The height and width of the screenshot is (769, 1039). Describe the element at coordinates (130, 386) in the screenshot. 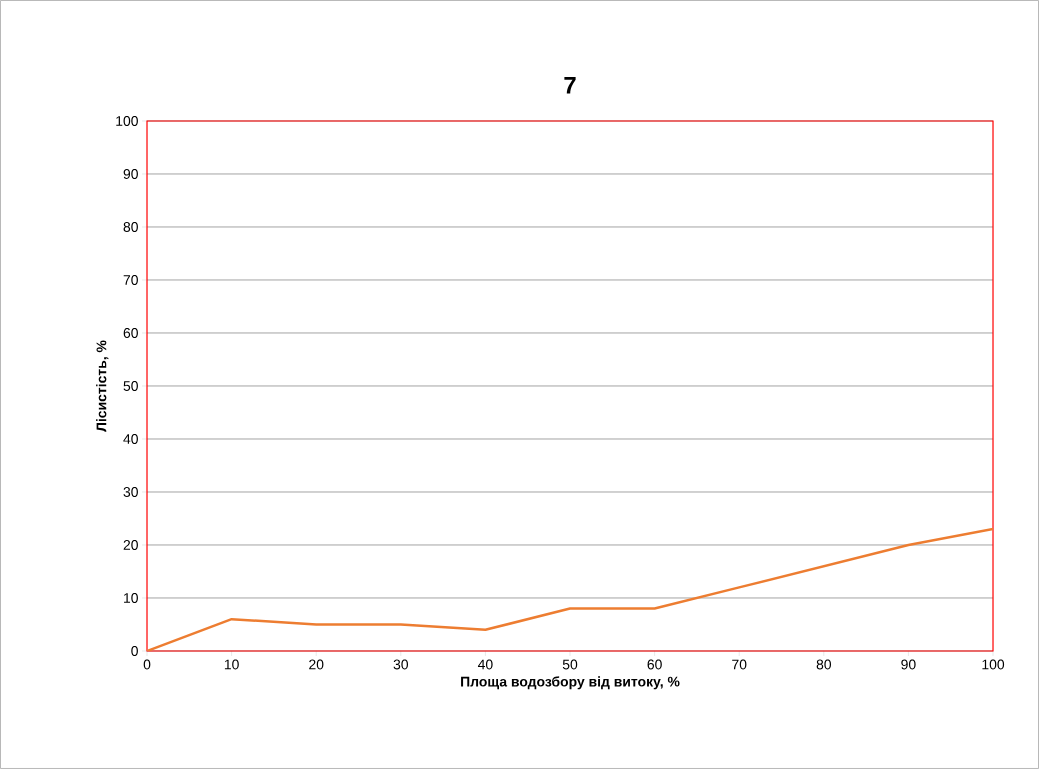

I see `y-tick-label: 50` at that location.